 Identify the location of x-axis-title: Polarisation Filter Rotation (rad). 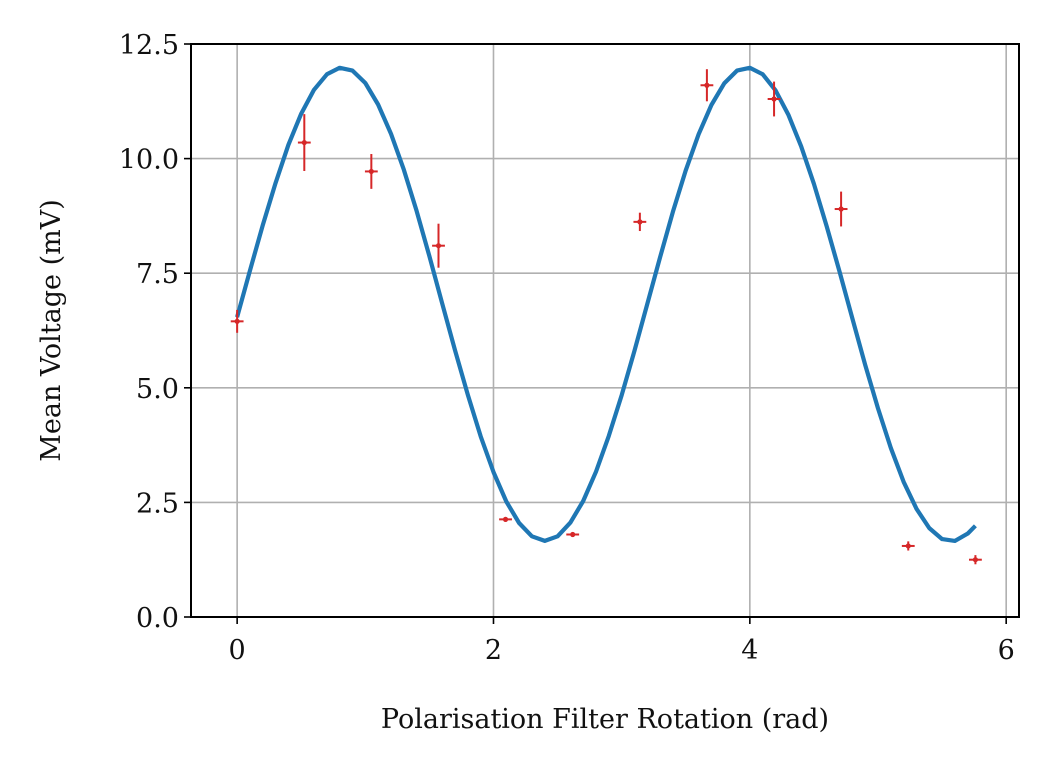
(605, 719).